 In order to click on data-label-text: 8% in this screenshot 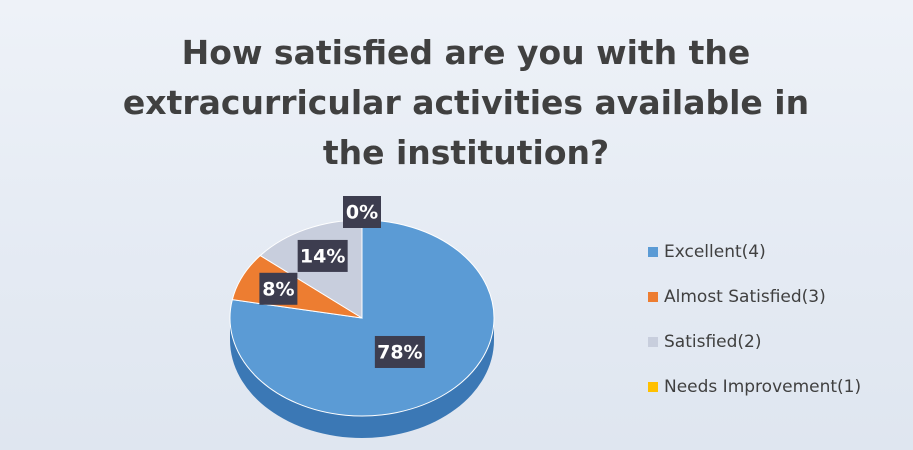, I will do `click(278, 289)`.